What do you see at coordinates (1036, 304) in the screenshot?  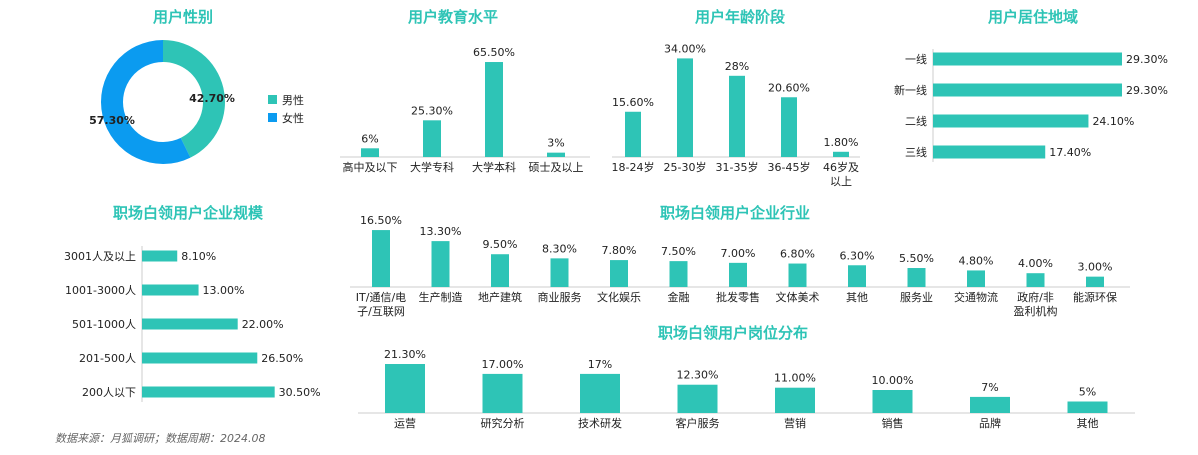 I see `tick-label: 政府/非盈利机构` at bounding box center [1036, 304].